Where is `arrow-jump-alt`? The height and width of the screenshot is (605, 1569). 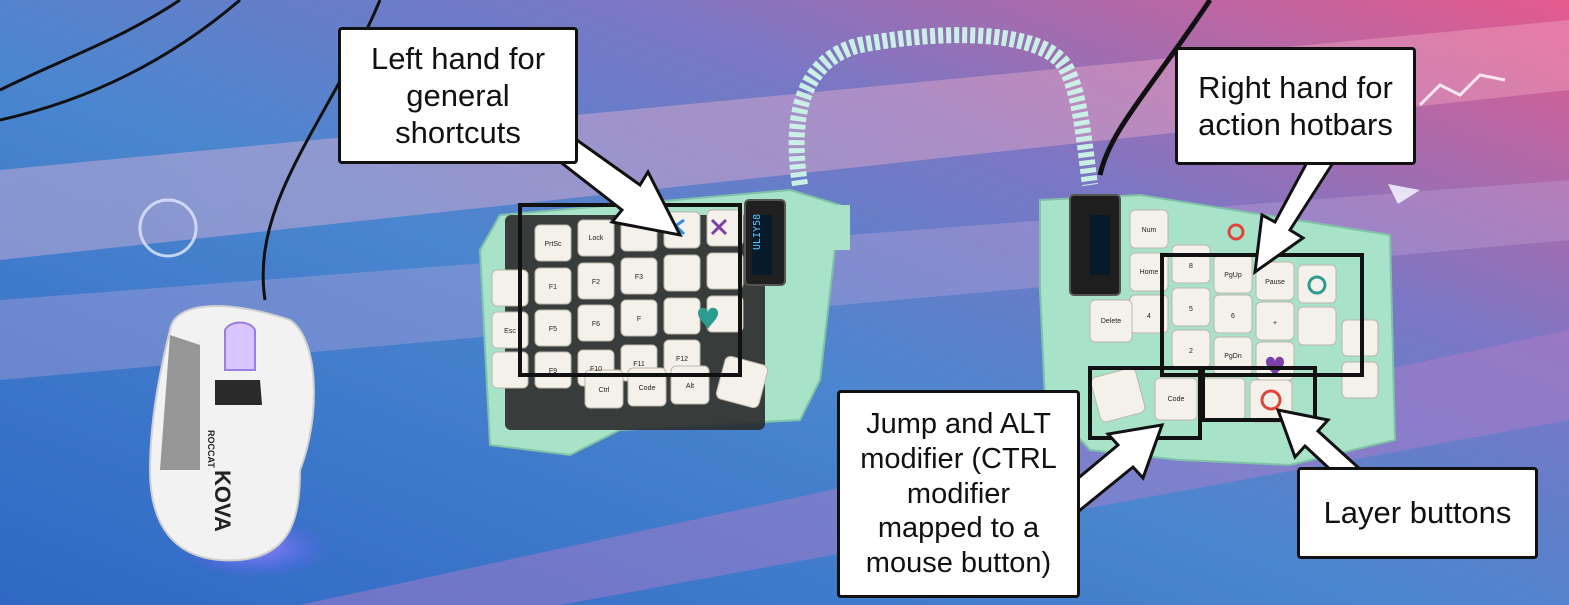
arrow-jump-alt is located at coordinates (1110, 470).